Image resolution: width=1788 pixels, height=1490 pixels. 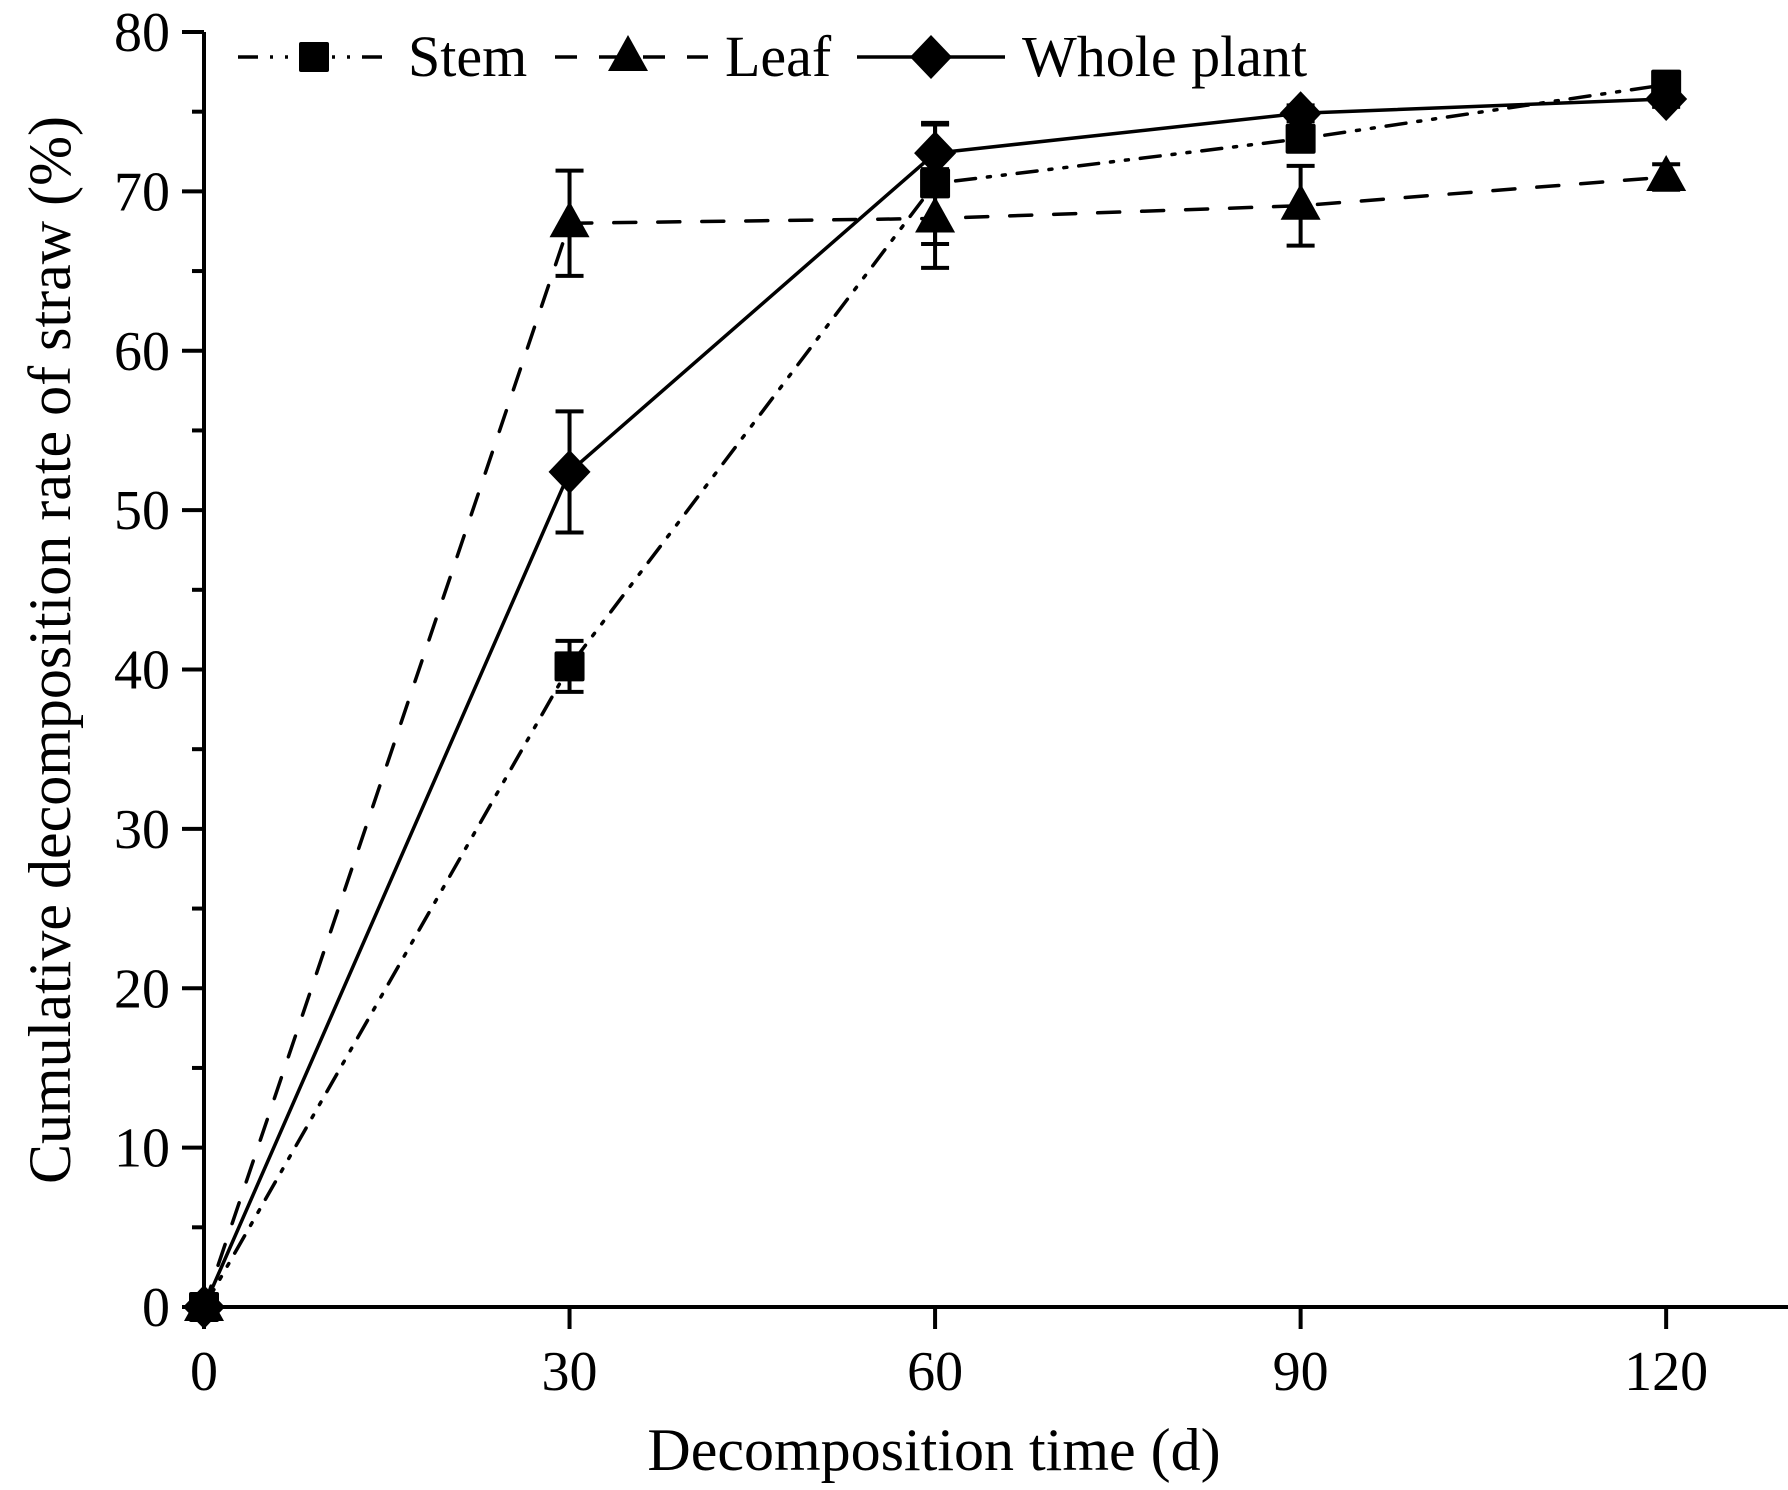 I want to click on x-tick-label: 90, so click(x=1301, y=1372).